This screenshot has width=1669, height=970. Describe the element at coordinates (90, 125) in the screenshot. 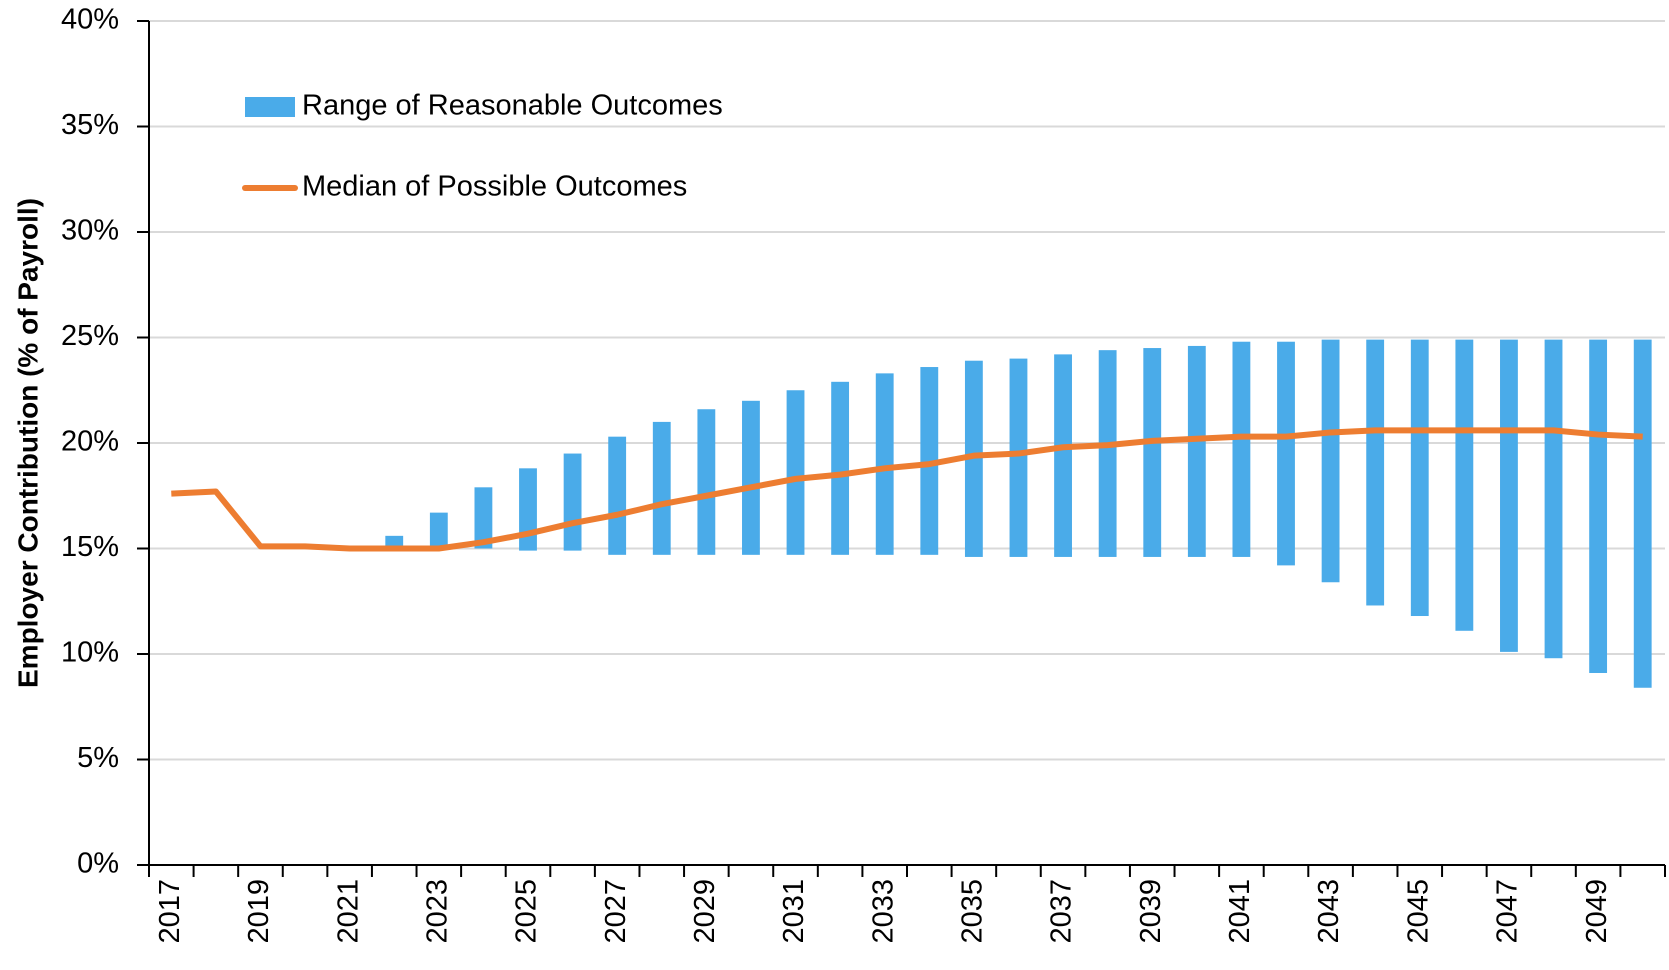

I see `y-tick-label: 35%` at that location.